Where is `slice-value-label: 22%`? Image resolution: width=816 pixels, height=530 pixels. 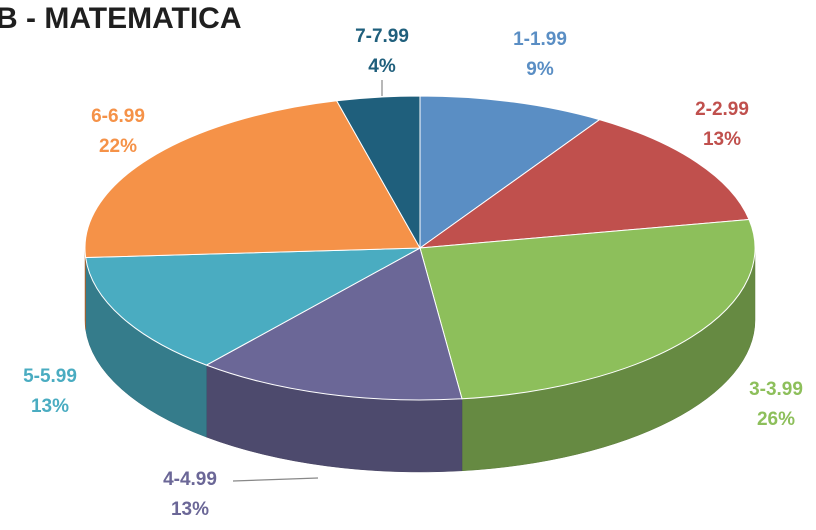 slice-value-label: 22% is located at coordinates (118, 146).